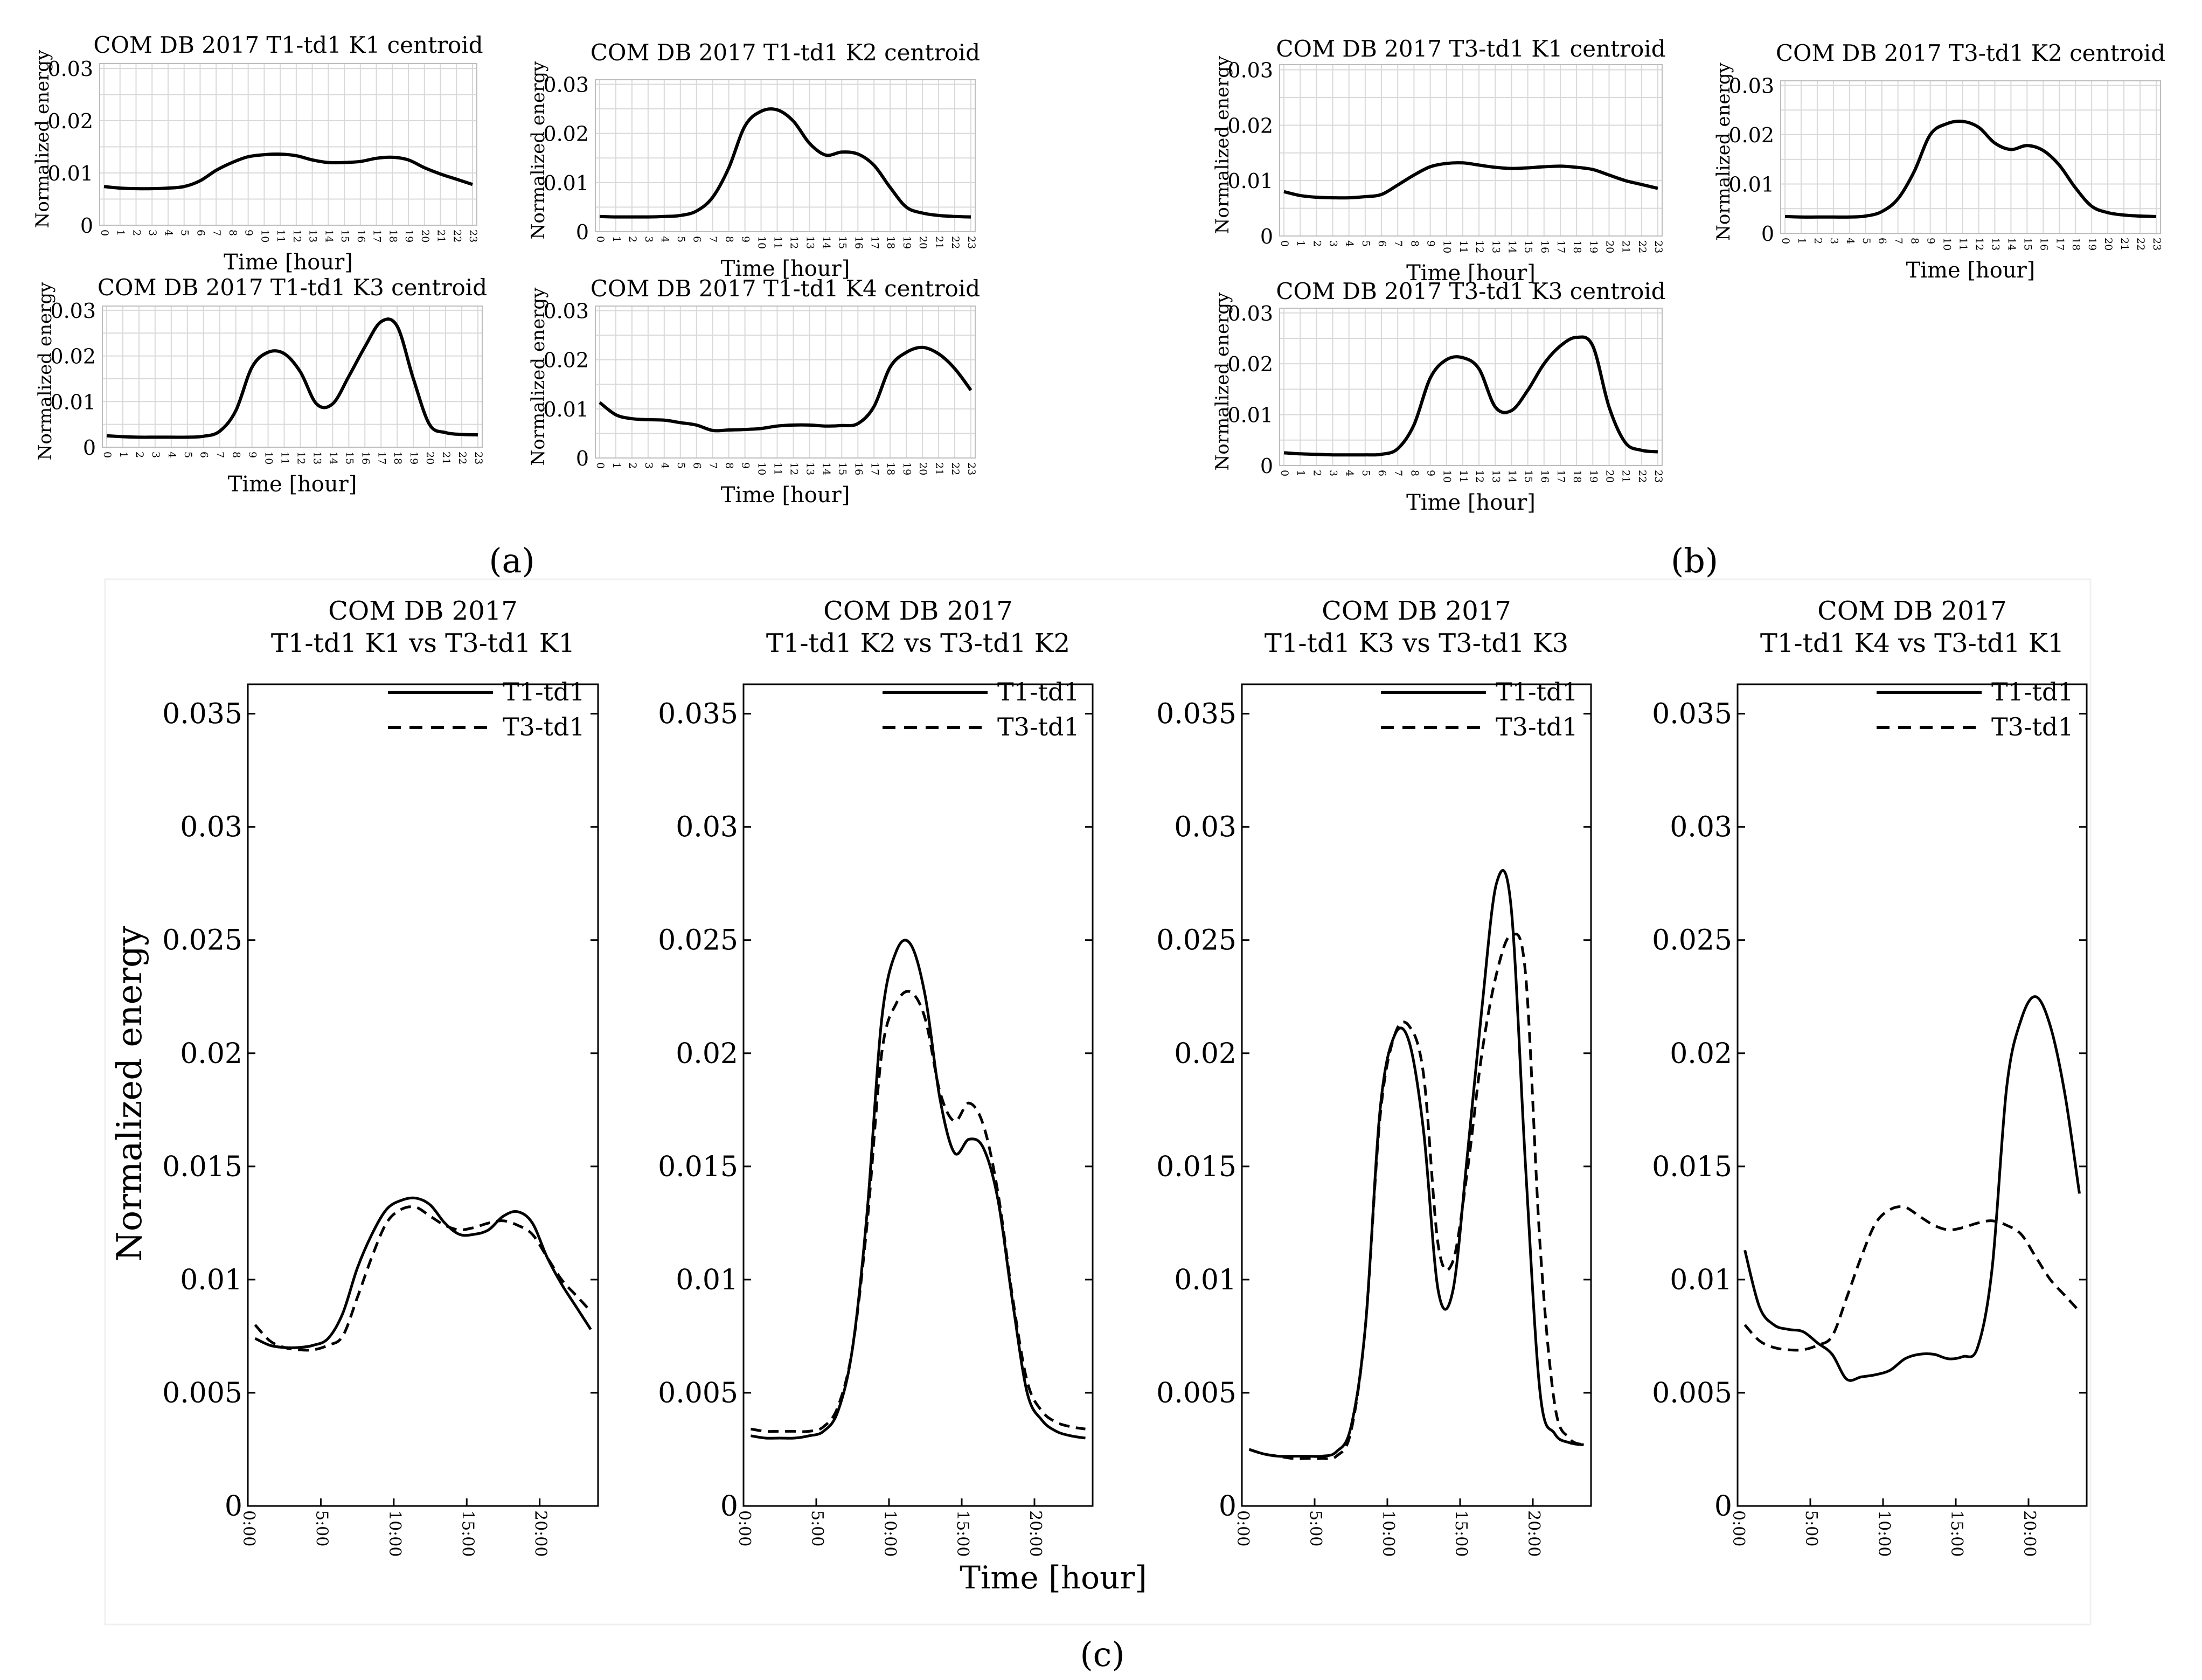  I want to click on y-tick-label: 0.005, so click(1692, 1393).